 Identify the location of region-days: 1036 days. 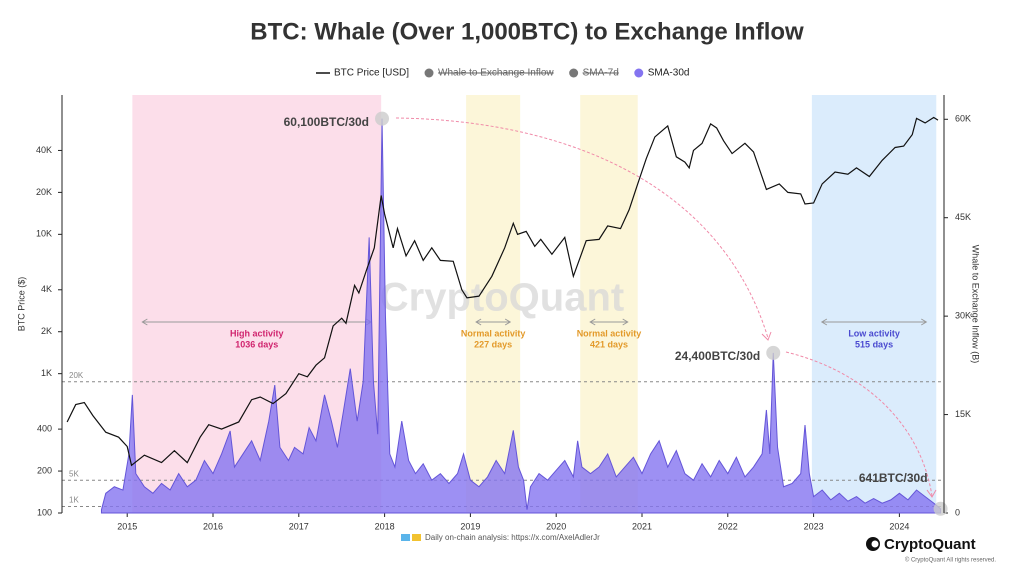
(256, 344).